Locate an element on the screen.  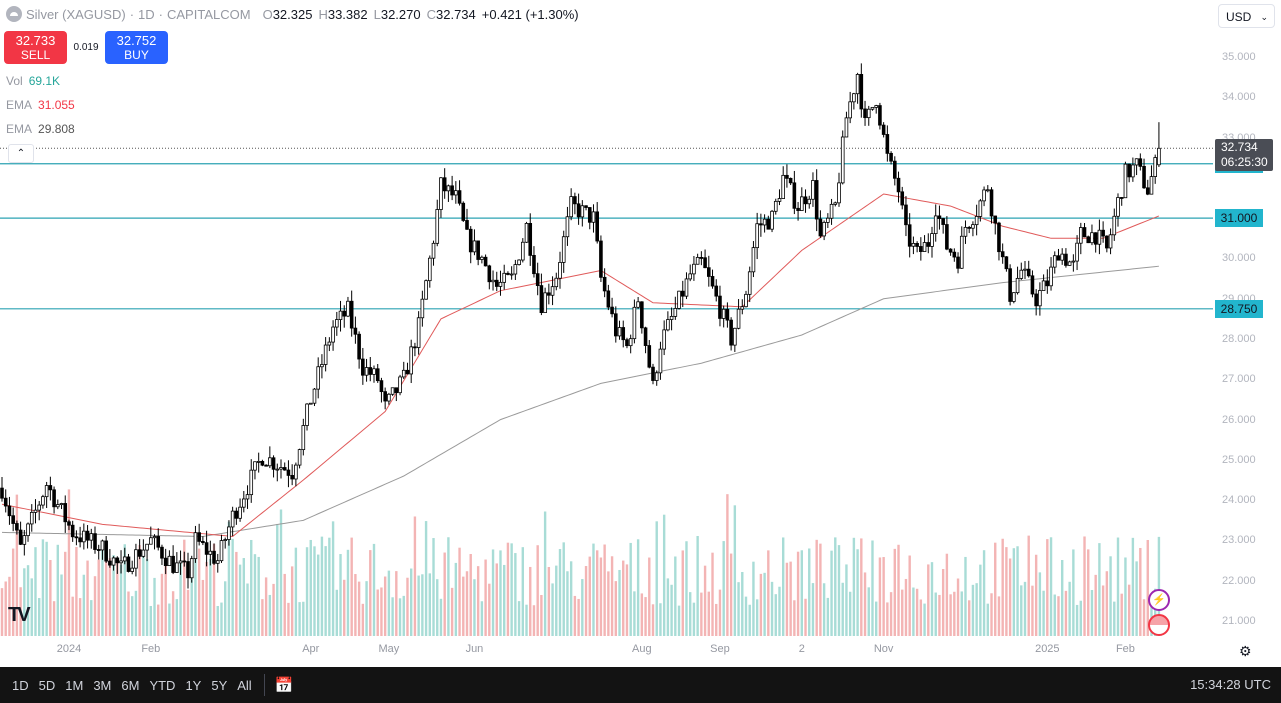
range-button-6m: 6M is located at coordinates (130, 685).